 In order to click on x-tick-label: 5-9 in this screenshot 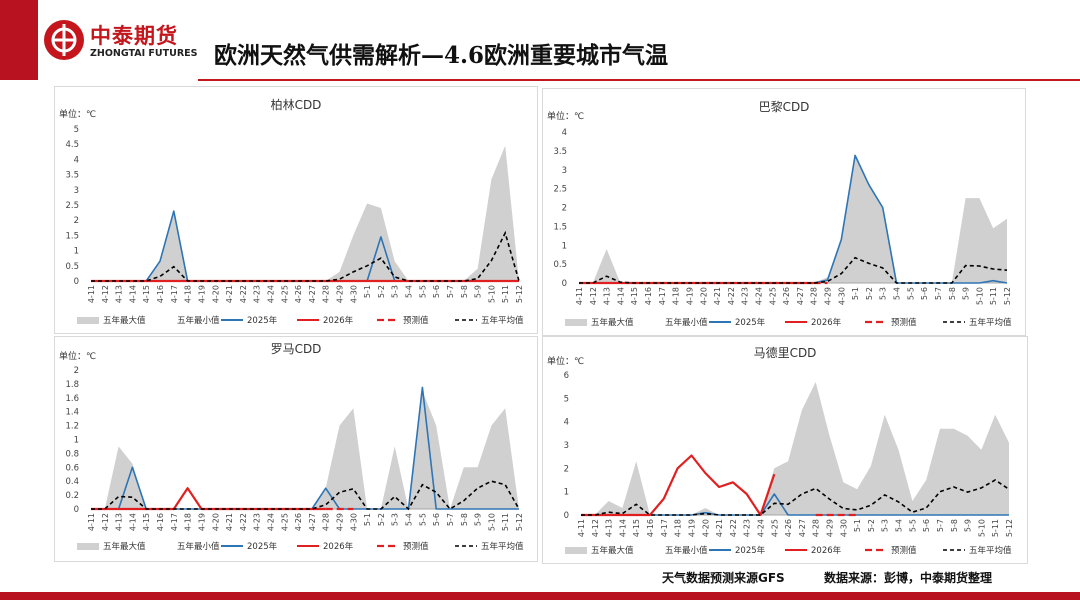, I will do `click(478, 519)`.